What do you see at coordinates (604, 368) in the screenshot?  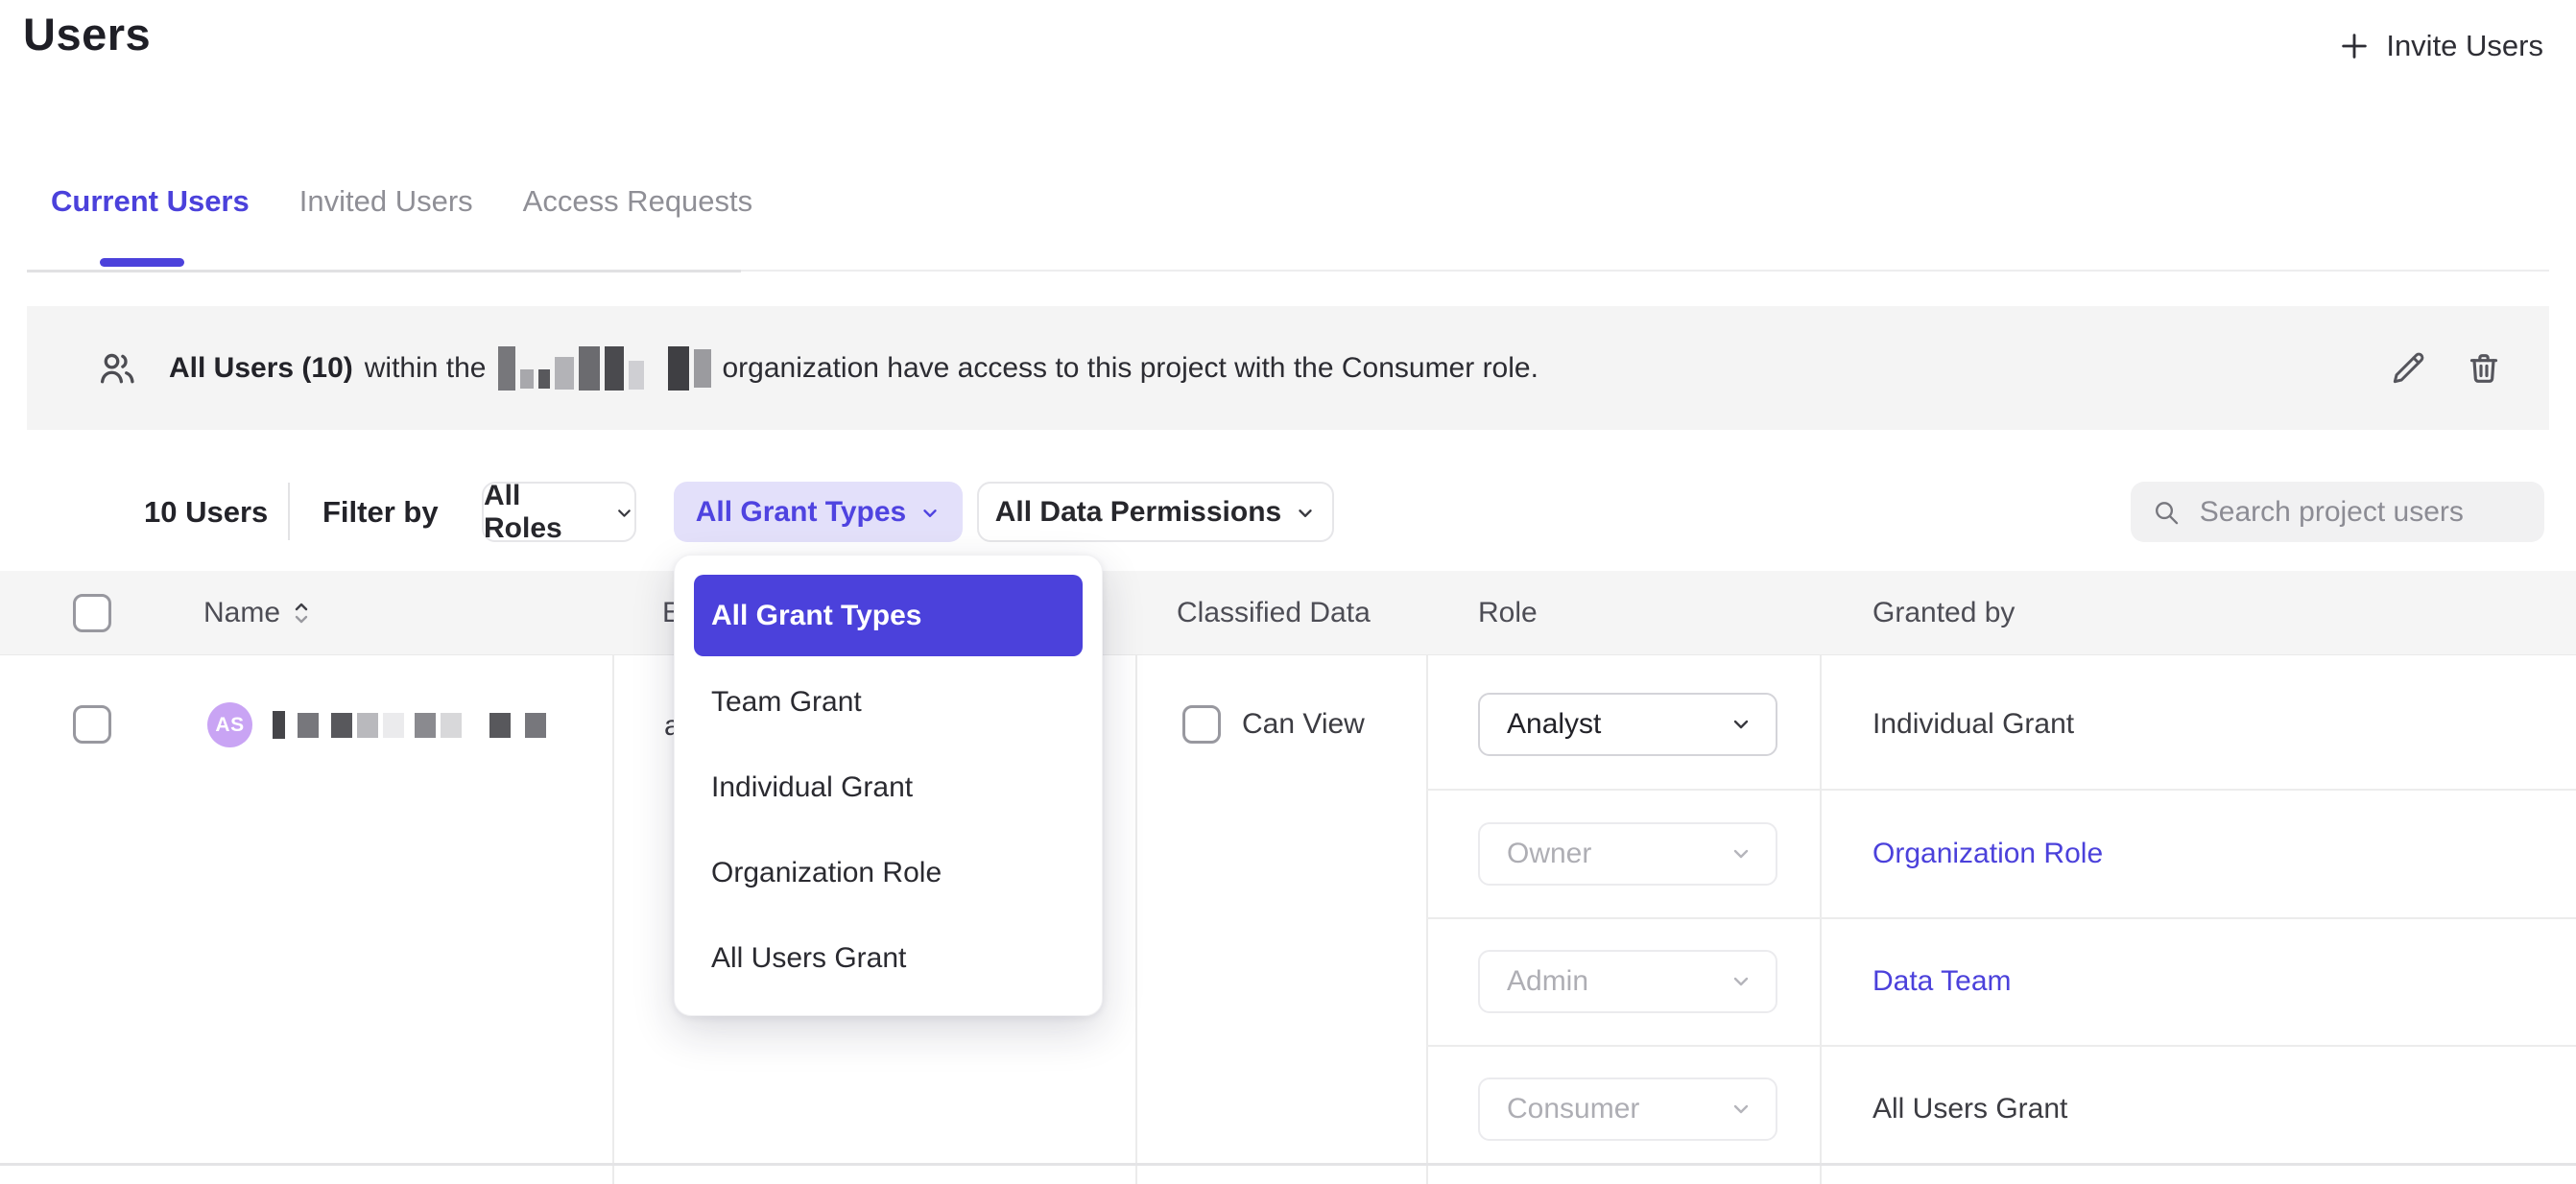 I see `redacted-organization-name` at bounding box center [604, 368].